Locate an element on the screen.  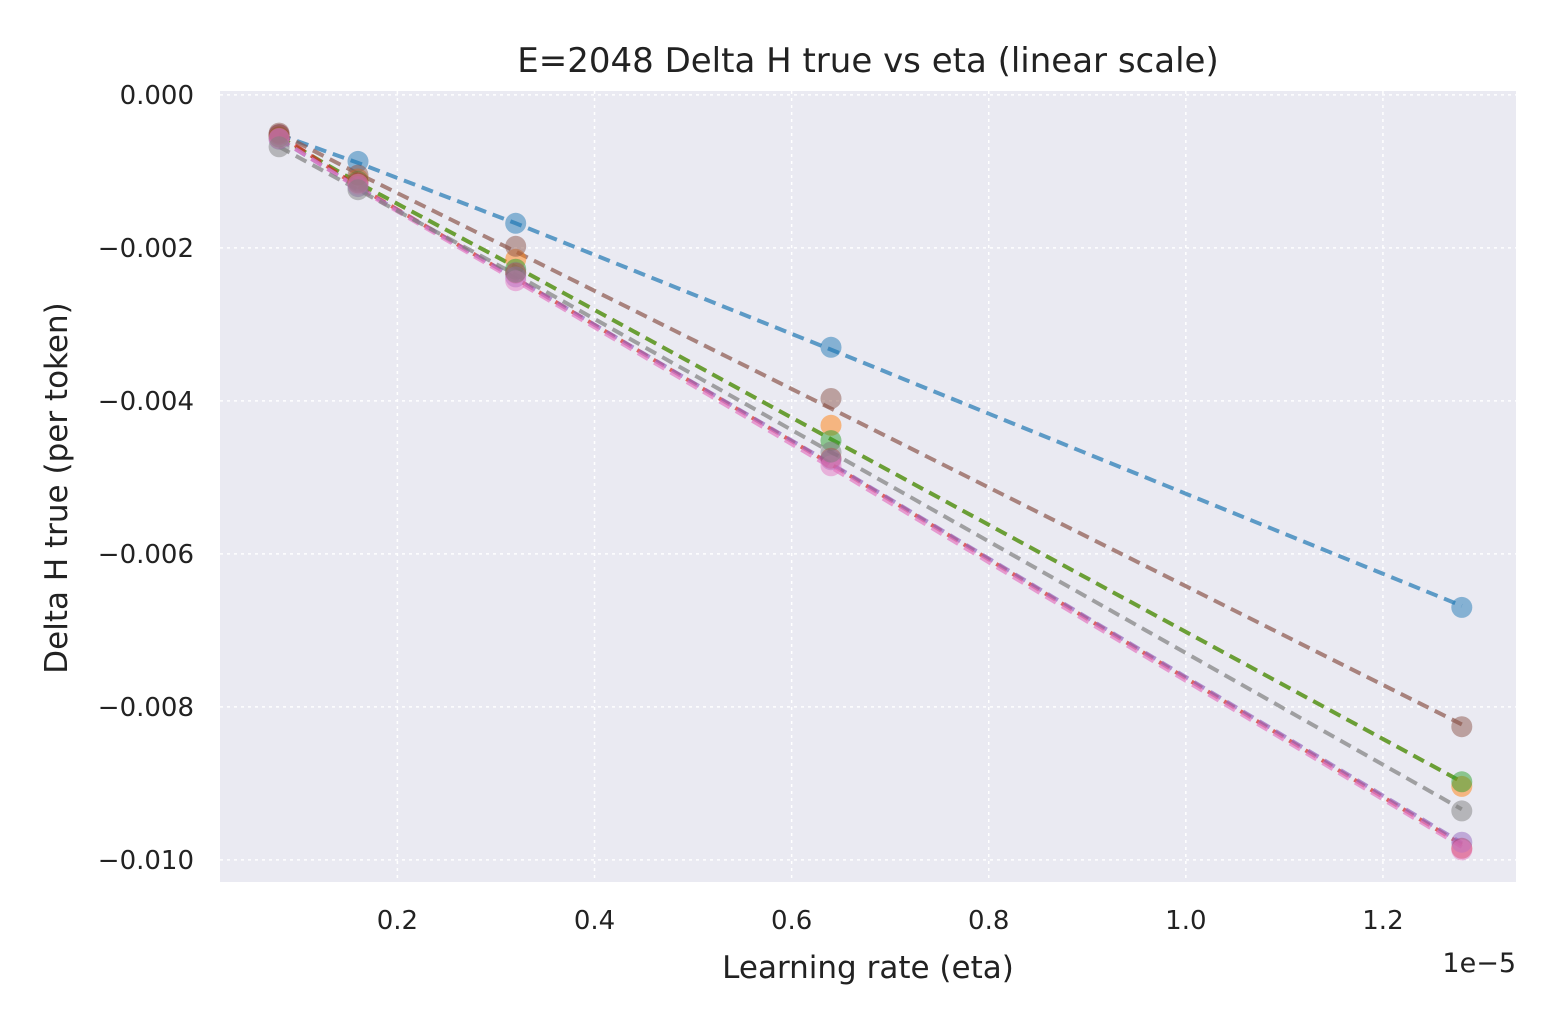
y-tick-label: 0.000 is located at coordinates (157, 96).